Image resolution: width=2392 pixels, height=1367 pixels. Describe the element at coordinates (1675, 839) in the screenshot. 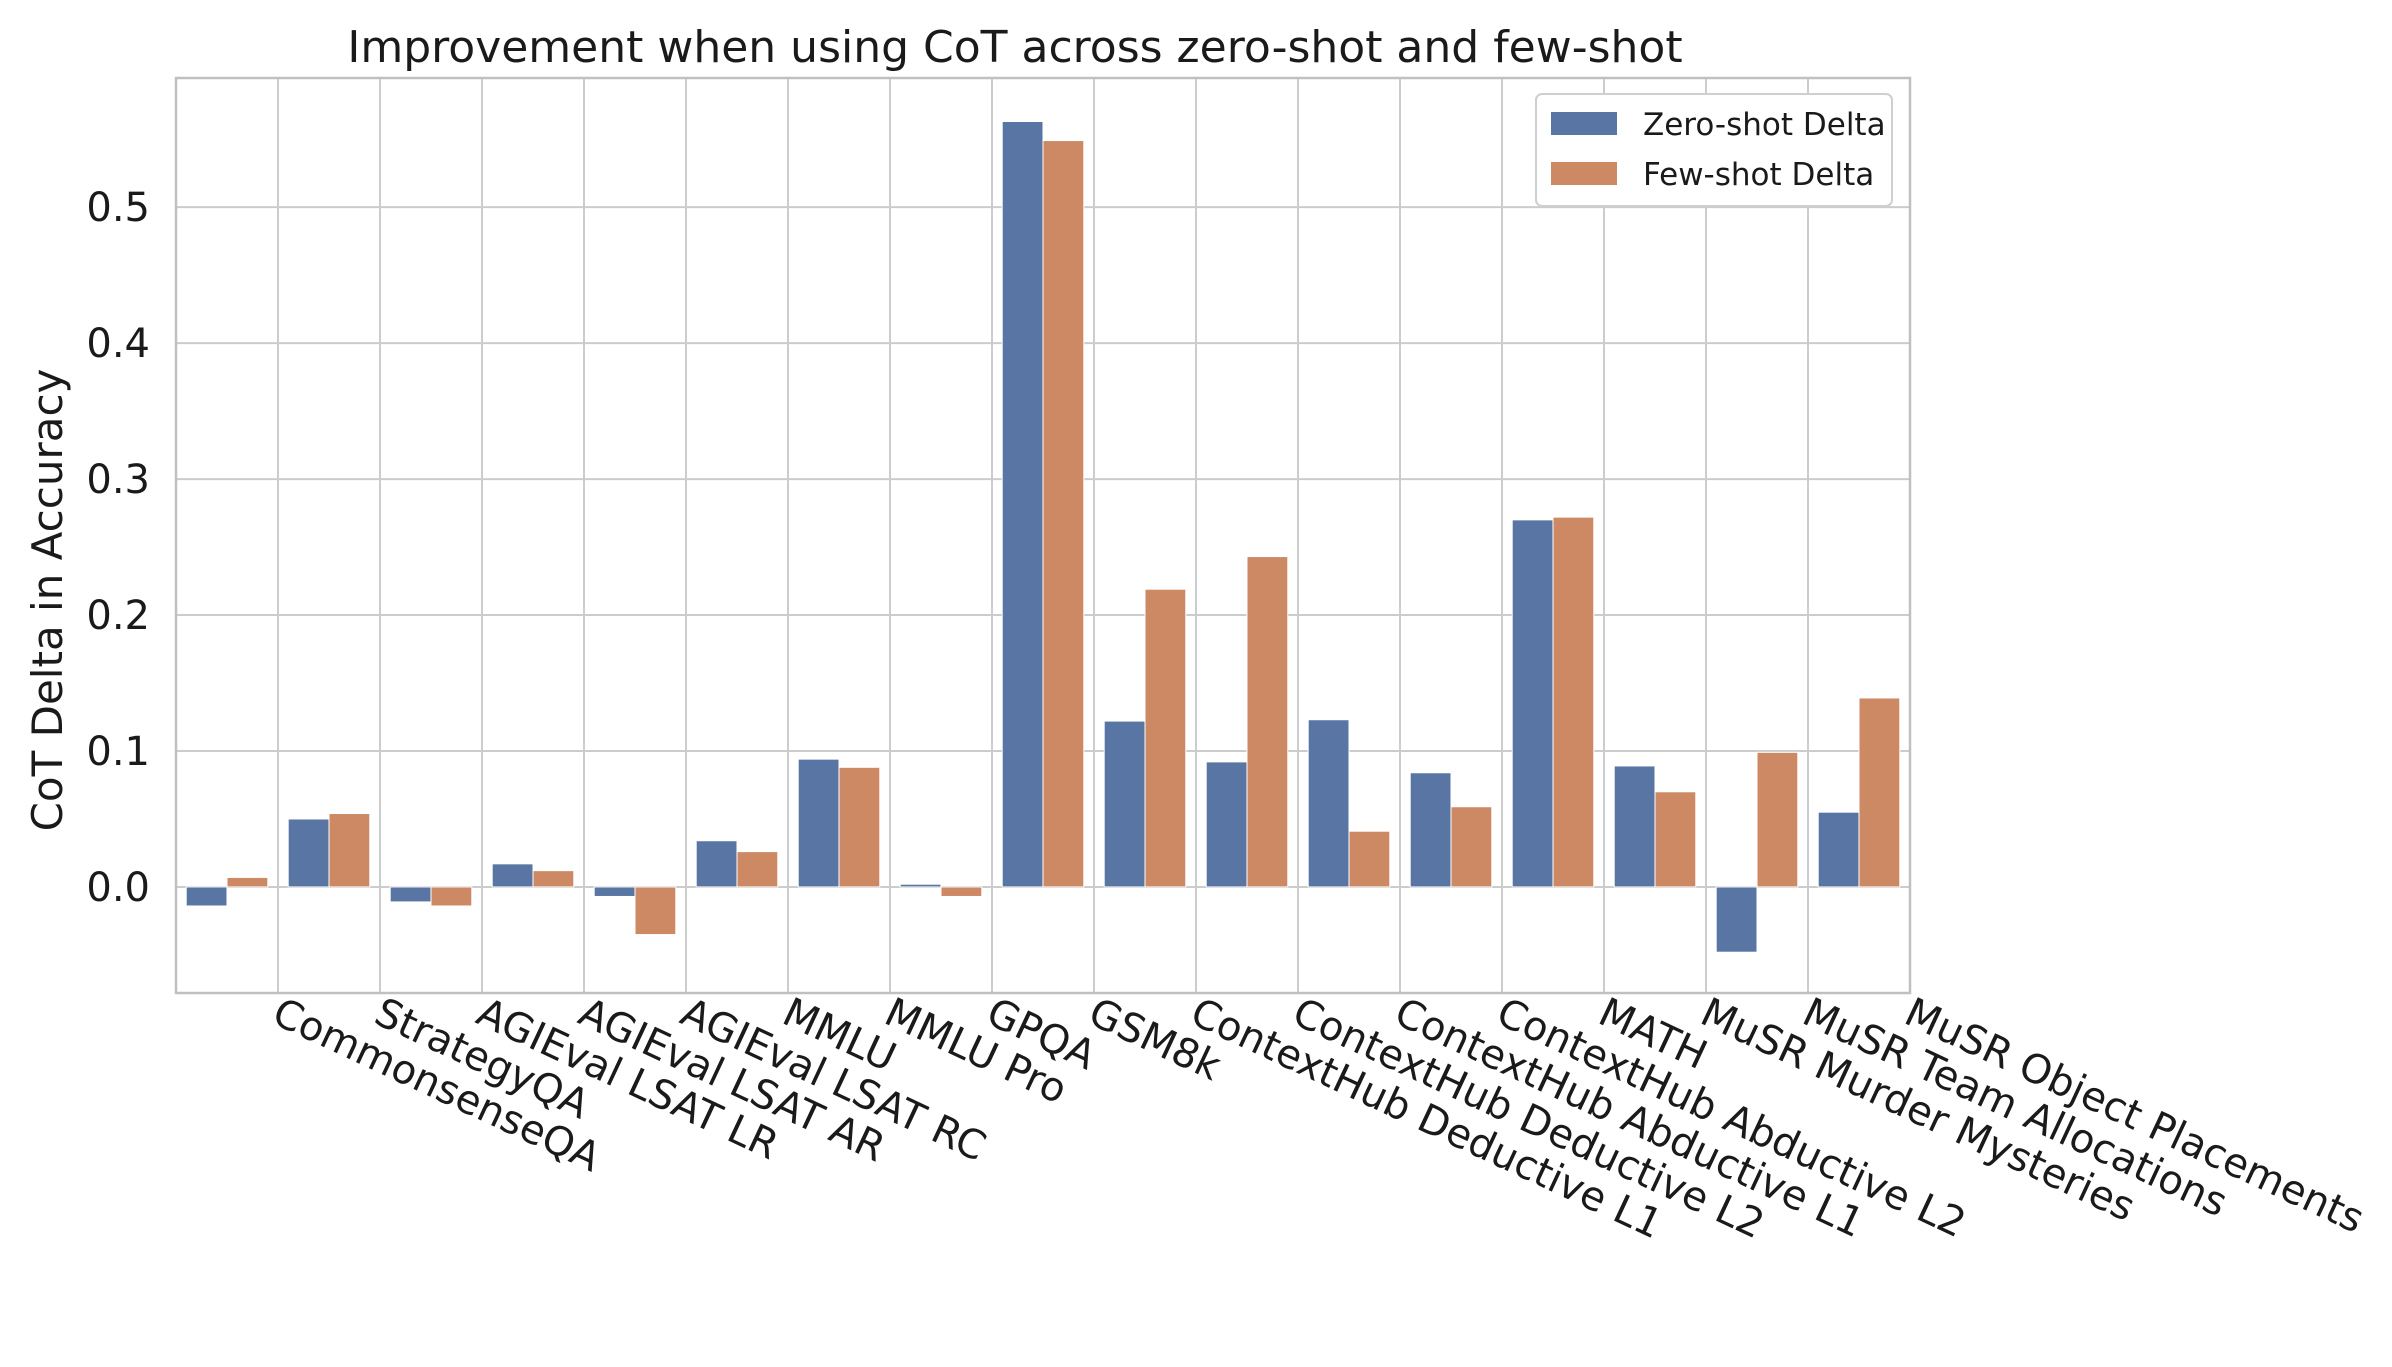

I see `bar-few-shot-delta-musr-murder-mysteries` at that location.